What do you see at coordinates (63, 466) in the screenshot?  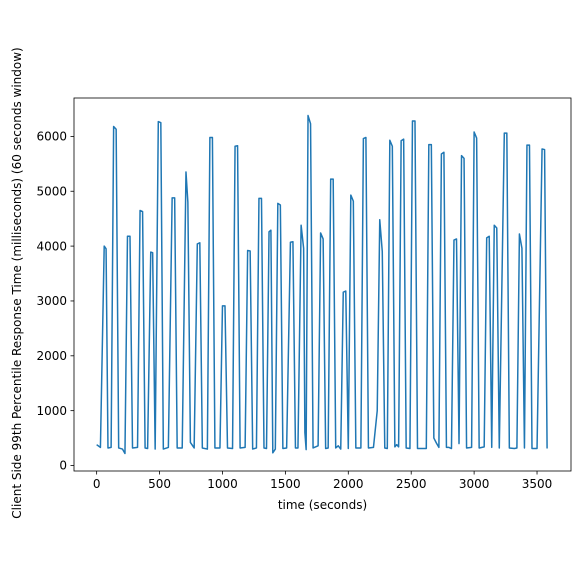 I see `y-tick-label: 0` at bounding box center [63, 466].